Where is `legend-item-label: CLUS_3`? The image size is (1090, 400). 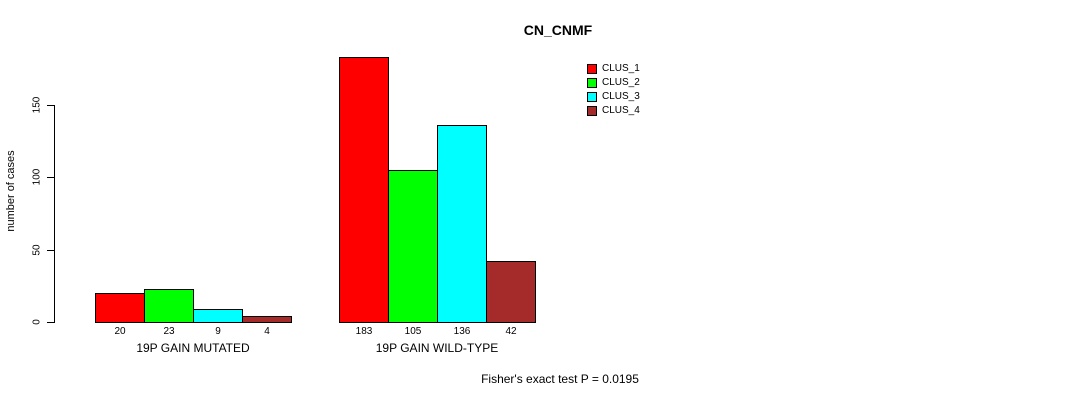
legend-item-label: CLUS_3 is located at coordinates (621, 96).